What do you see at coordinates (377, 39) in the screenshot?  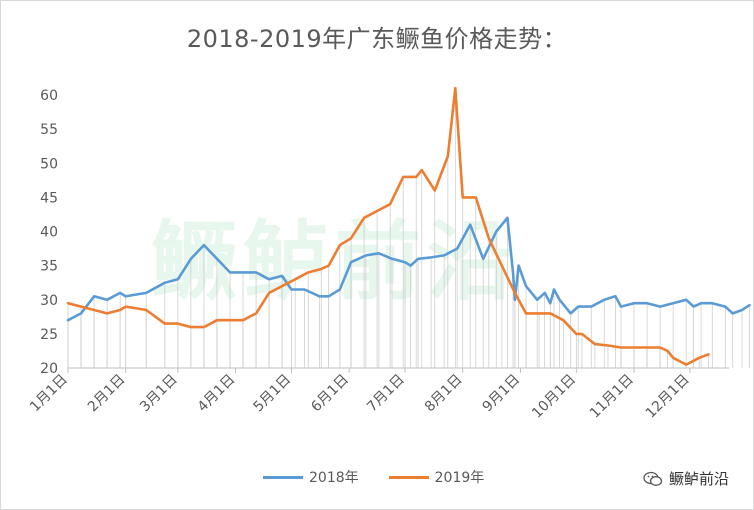 I see `chart-title: 2018-2019年广东鳜鱼价格走势：` at bounding box center [377, 39].